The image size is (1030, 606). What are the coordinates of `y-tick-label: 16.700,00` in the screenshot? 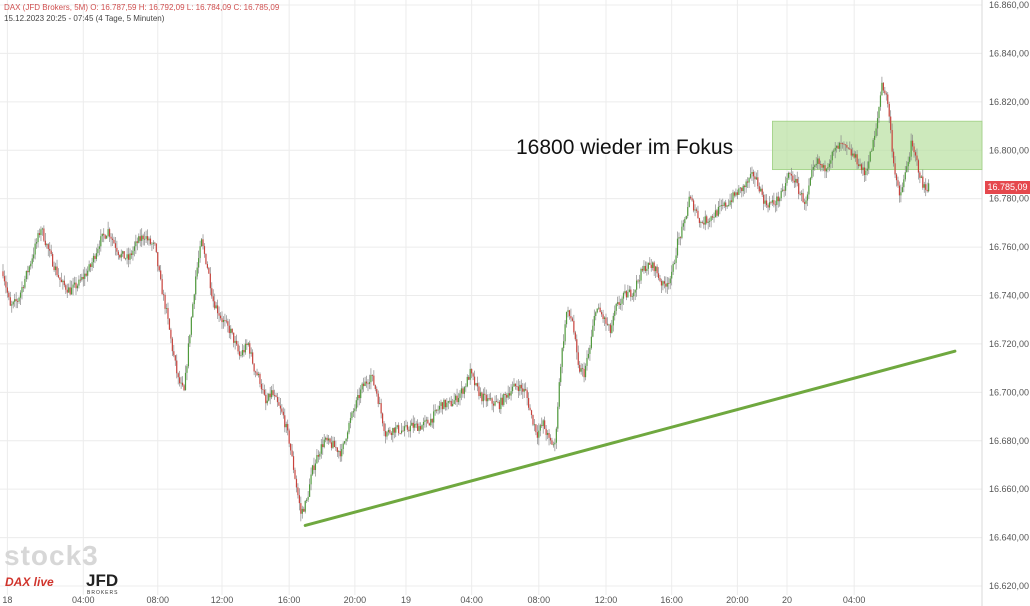 It's located at (1009, 392).